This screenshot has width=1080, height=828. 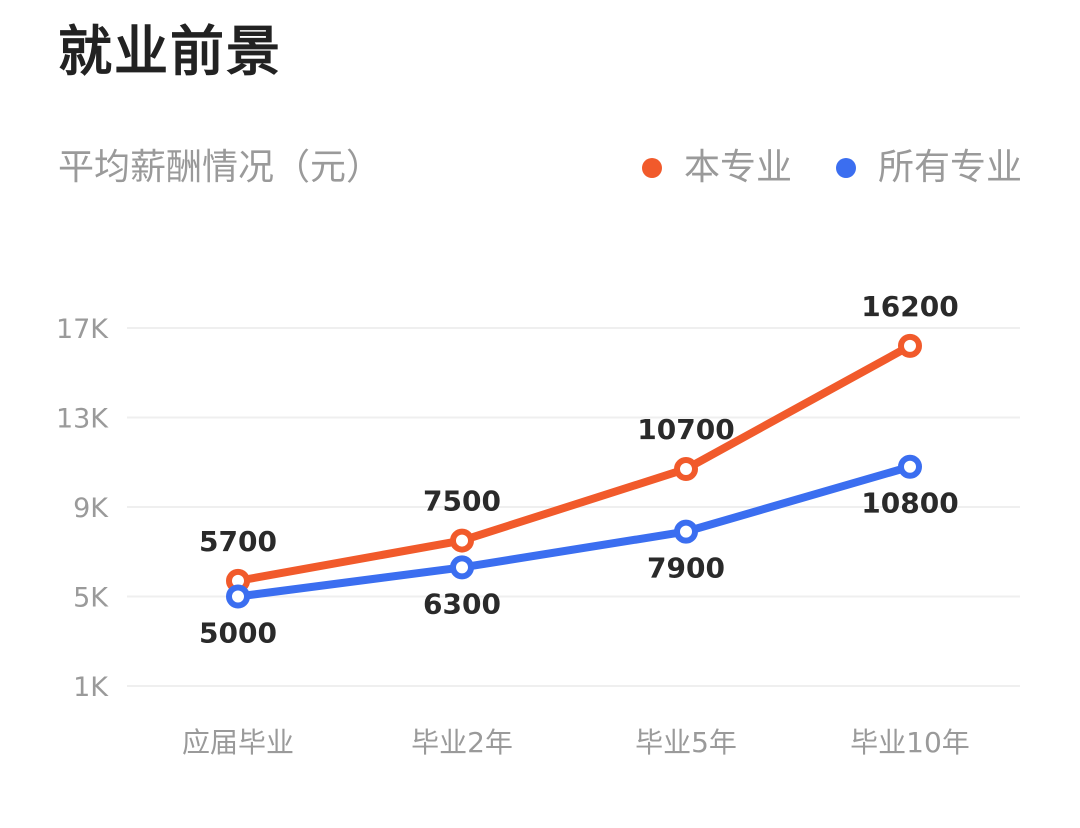 I want to click on legend-label: 本专业, so click(x=737, y=167).